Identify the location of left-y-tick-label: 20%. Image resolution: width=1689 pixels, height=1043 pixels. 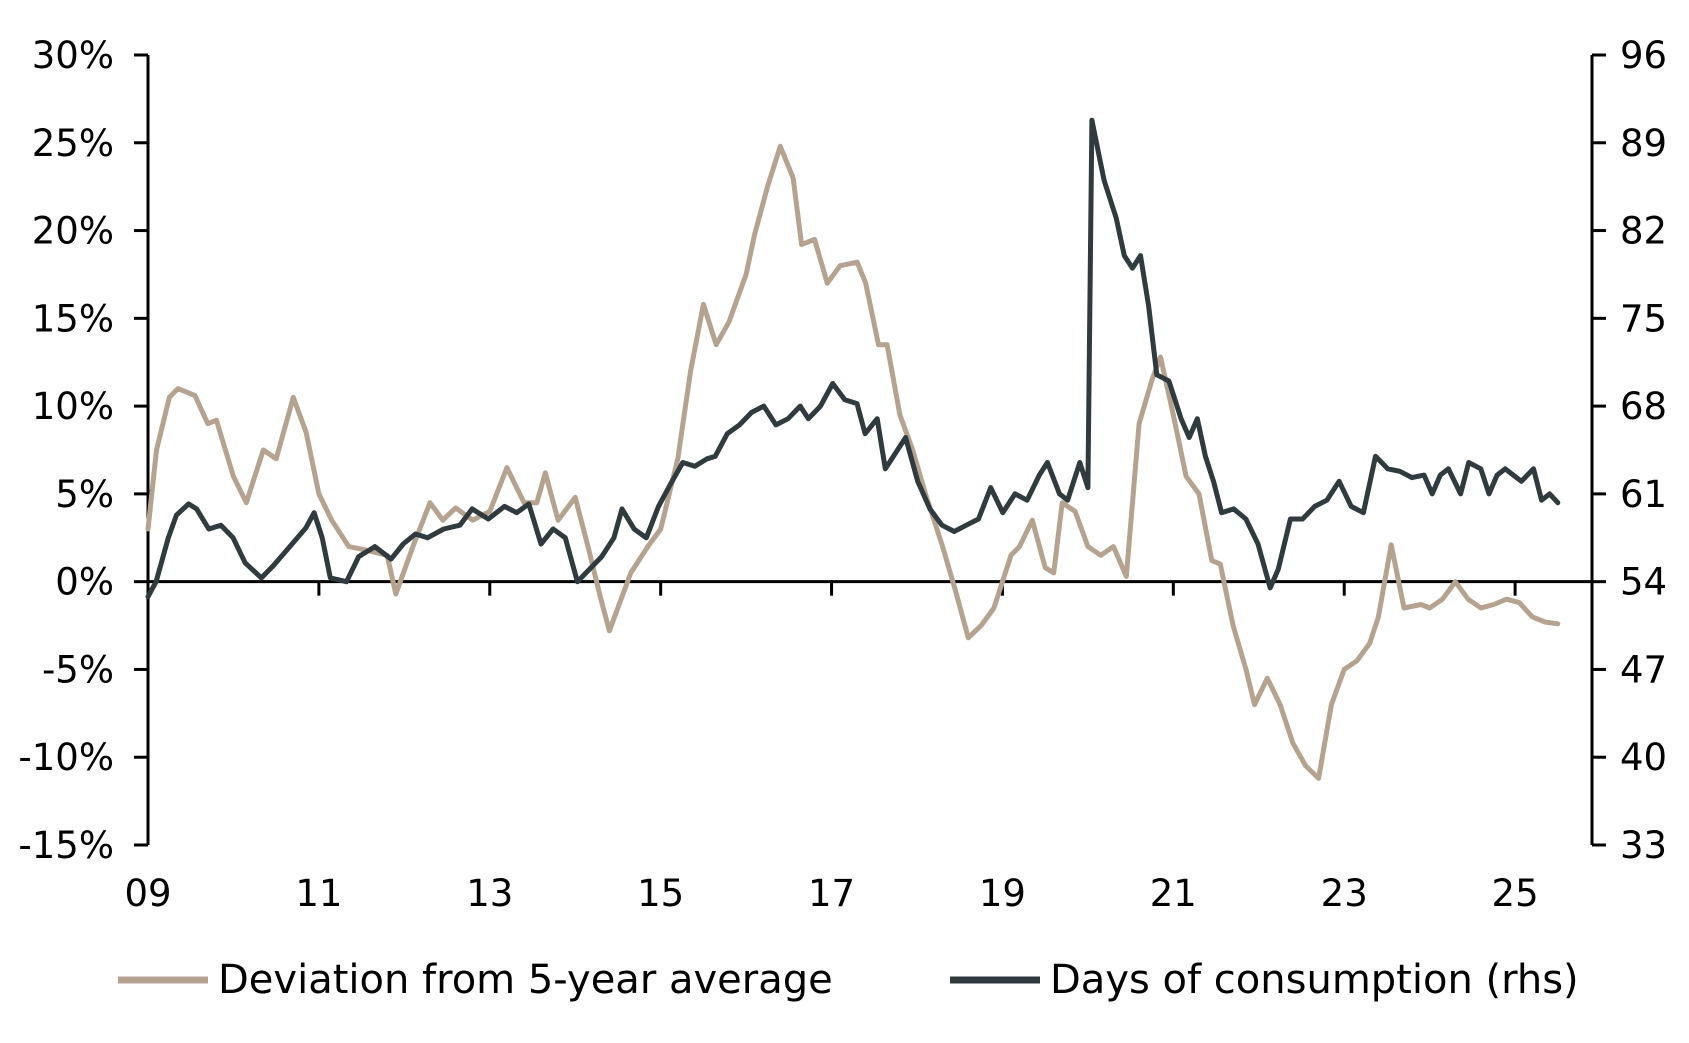
(73, 231).